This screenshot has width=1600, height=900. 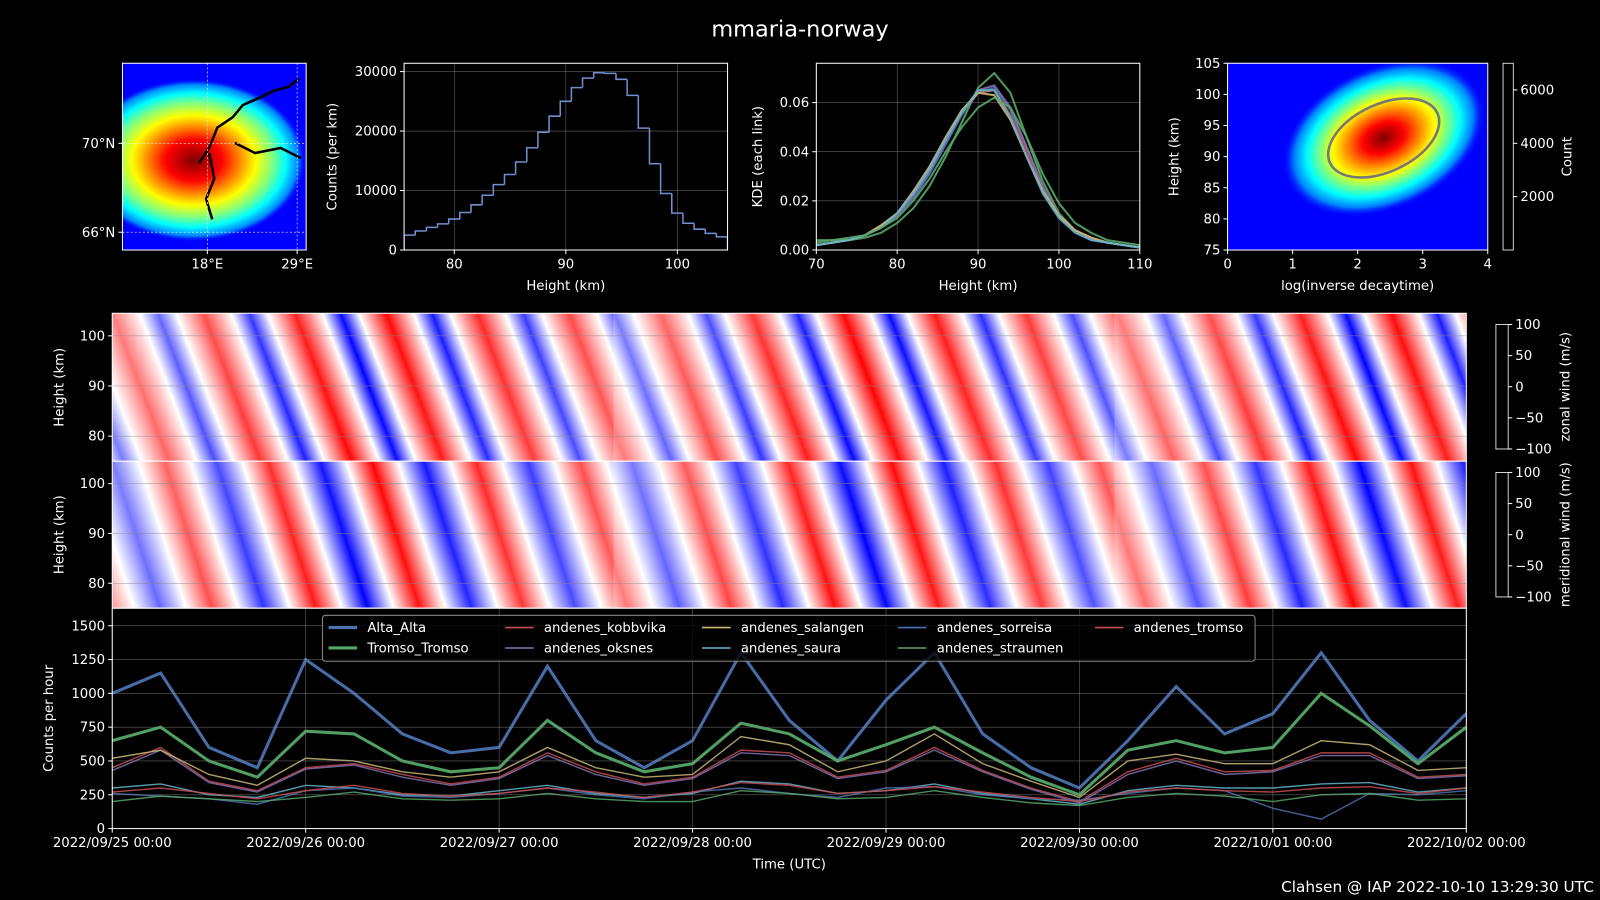 What do you see at coordinates (376, 72) in the screenshot?
I see `y-tick-label: 30000` at bounding box center [376, 72].